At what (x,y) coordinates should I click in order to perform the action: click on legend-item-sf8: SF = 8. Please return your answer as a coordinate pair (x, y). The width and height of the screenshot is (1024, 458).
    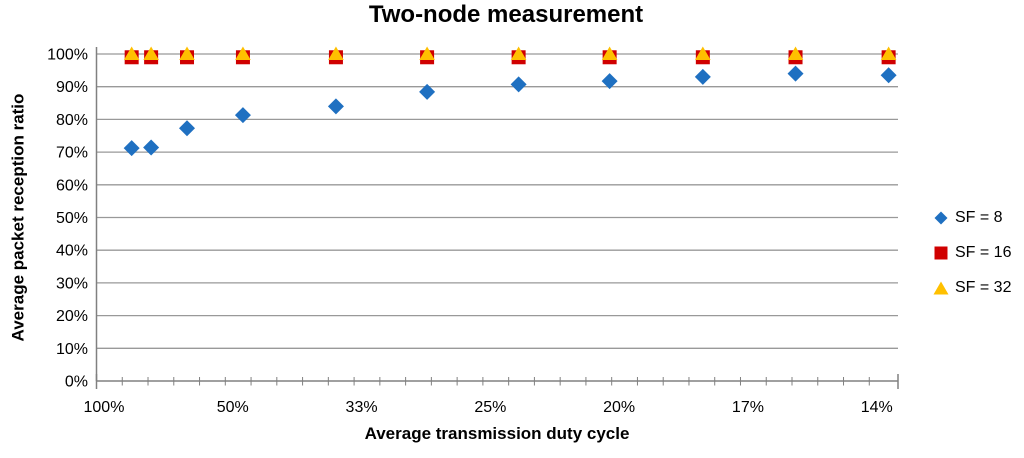
    Looking at the image, I should click on (971, 218).